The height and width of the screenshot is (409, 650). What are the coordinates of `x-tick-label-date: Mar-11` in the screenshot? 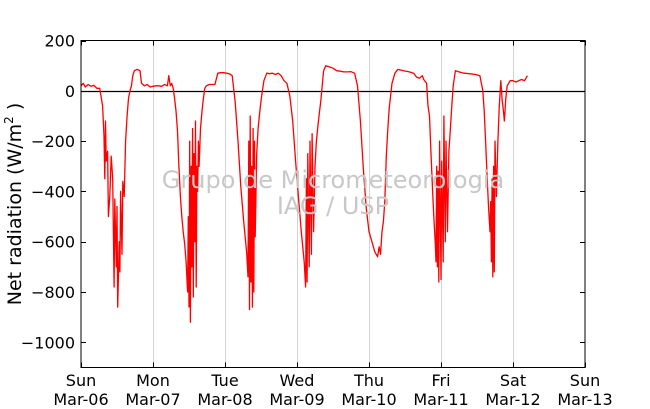 It's located at (440, 399).